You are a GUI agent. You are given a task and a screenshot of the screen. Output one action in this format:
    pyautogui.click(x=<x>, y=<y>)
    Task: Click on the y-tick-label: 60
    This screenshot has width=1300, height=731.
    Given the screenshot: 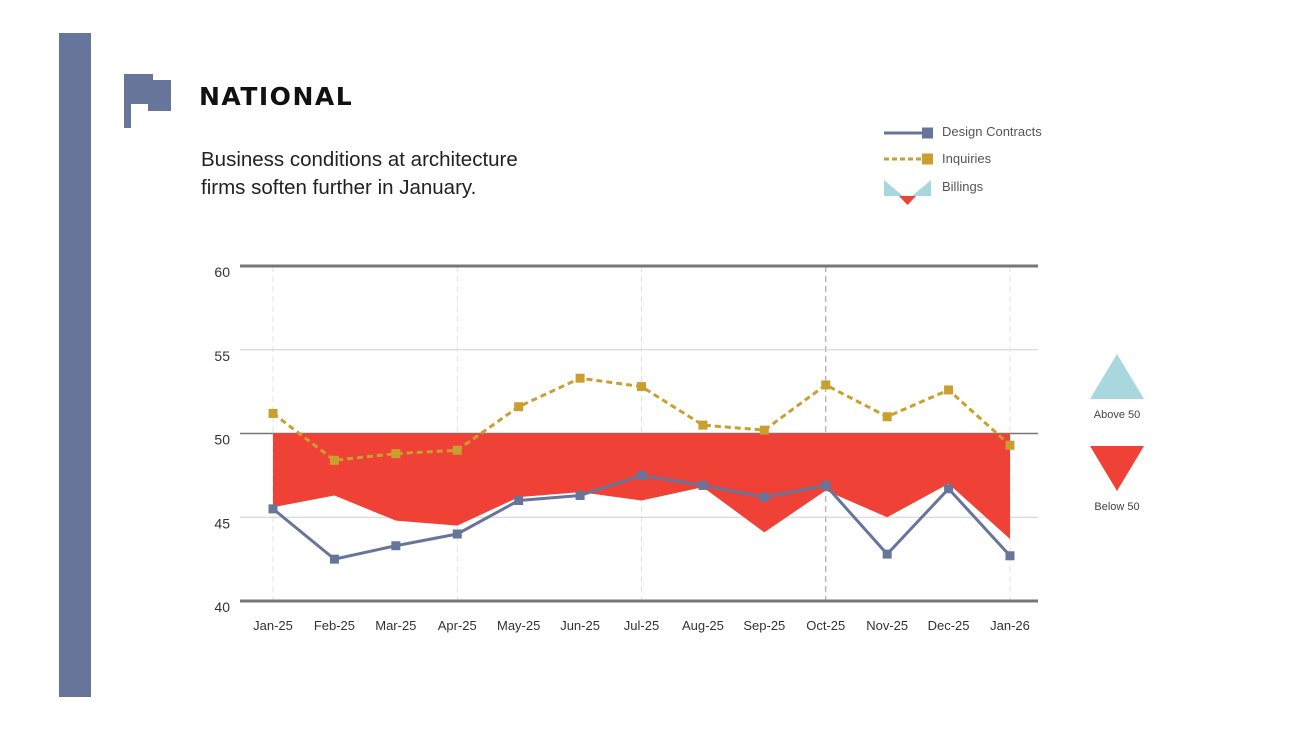 What is the action you would take?
    pyautogui.click(x=222, y=272)
    